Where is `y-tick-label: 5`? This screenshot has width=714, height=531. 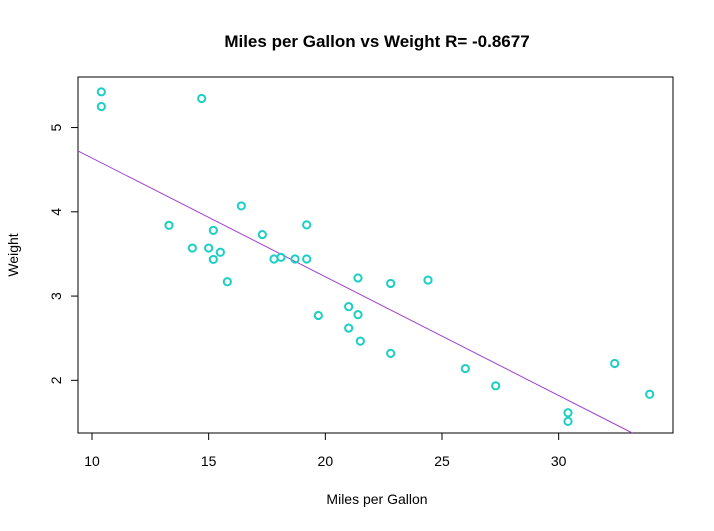 y-tick-label: 5 is located at coordinates (56, 127).